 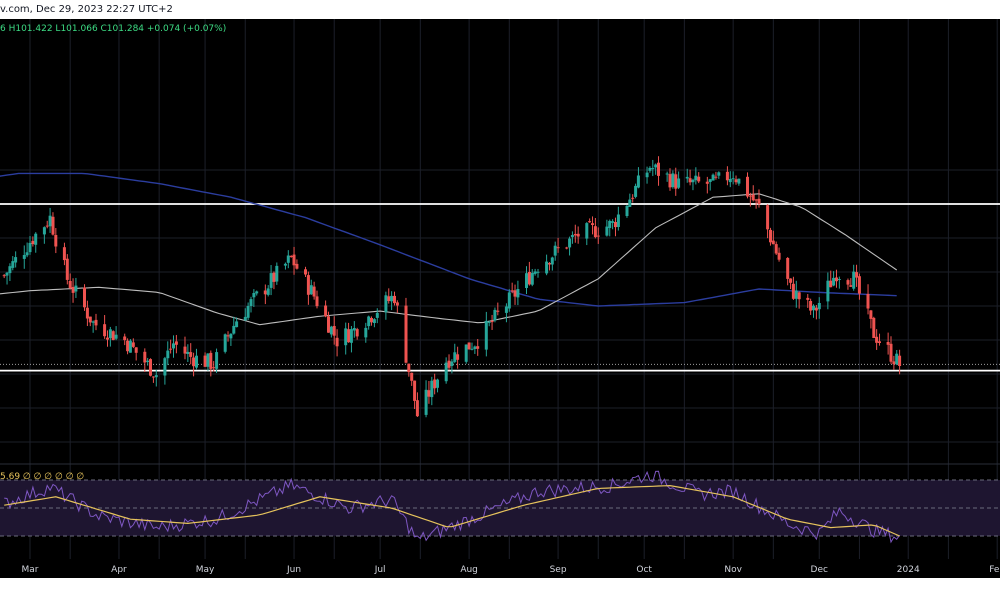 What do you see at coordinates (86, 9) in the screenshot?
I see `source-timestamp: v.com, Dec 29, 2023 22:27 UTC+2` at bounding box center [86, 9].